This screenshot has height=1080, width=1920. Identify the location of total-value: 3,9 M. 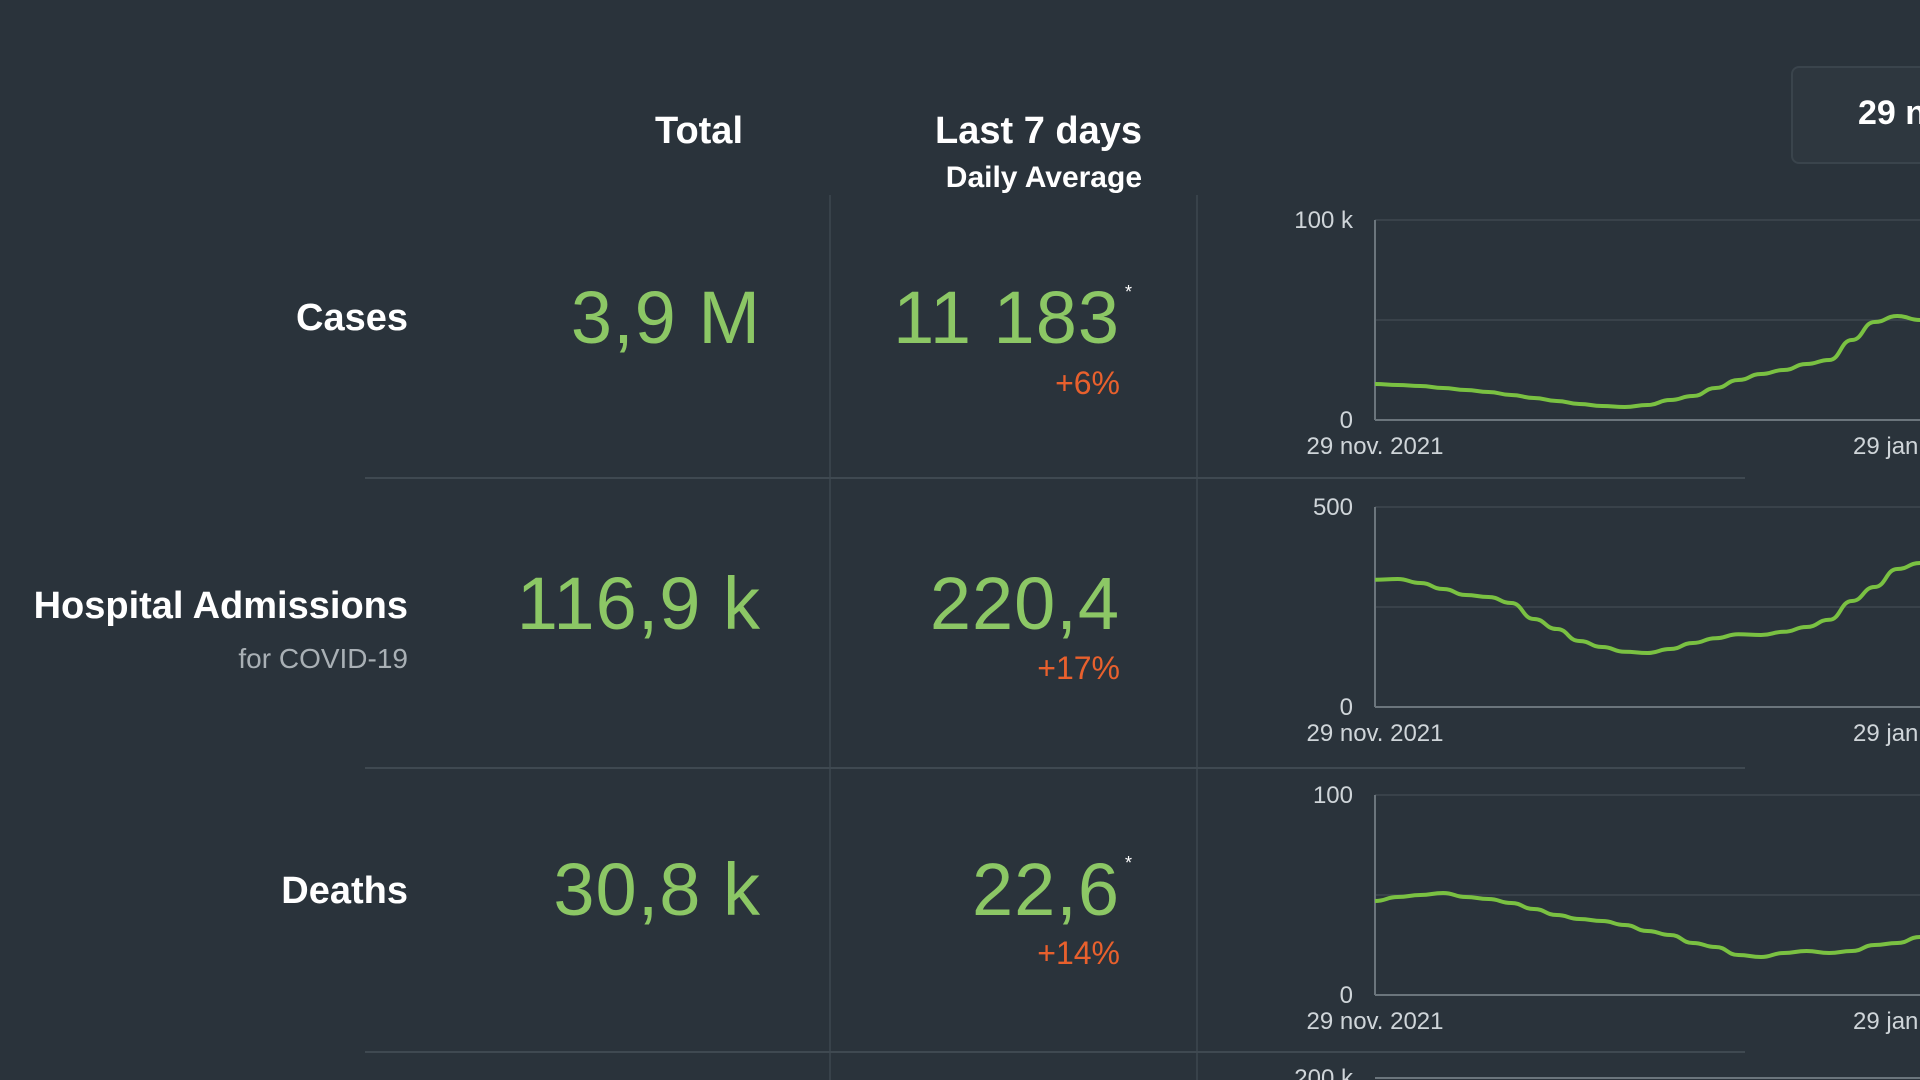
(665, 317).